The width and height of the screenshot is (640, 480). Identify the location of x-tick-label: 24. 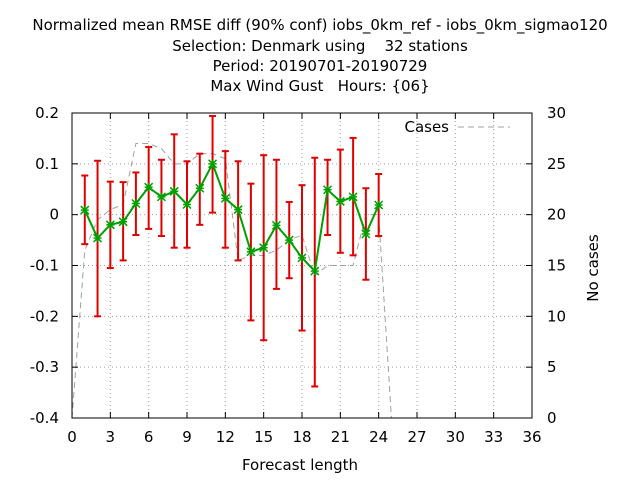
(378, 437).